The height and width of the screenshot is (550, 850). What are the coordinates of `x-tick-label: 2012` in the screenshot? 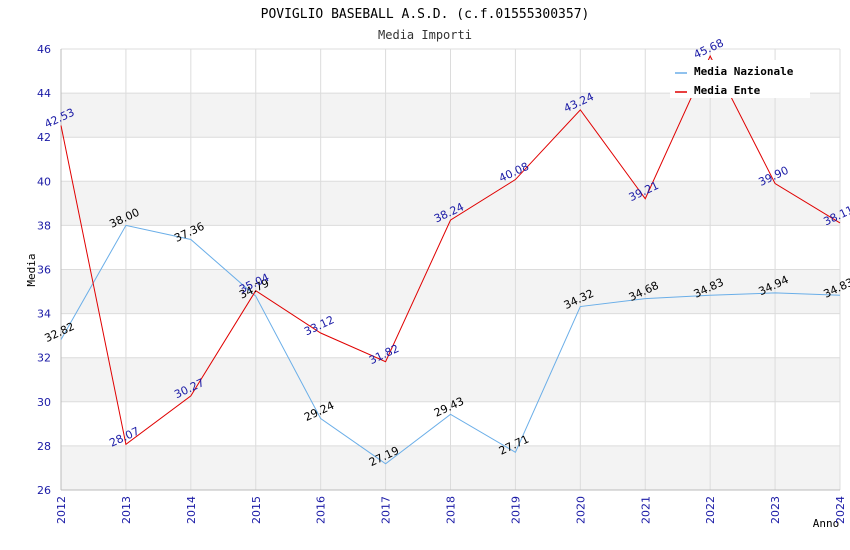 It's located at (61, 510).